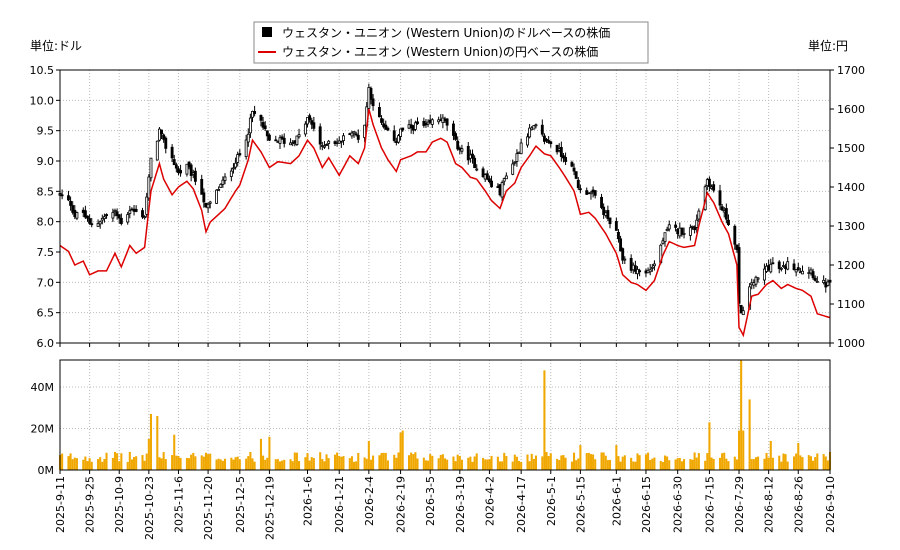  Describe the element at coordinates (43, 428) in the screenshot. I see `volume-tick-label: 20M` at that location.